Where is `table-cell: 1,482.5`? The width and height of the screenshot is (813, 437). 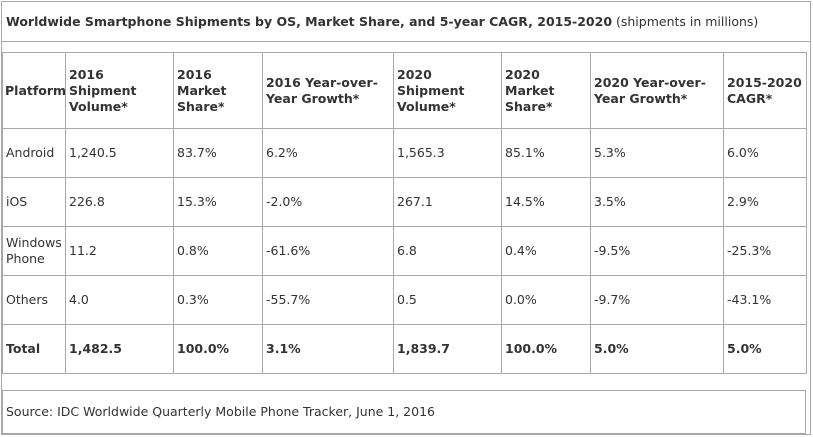
table-cell: 1,482.5 is located at coordinates (119, 349).